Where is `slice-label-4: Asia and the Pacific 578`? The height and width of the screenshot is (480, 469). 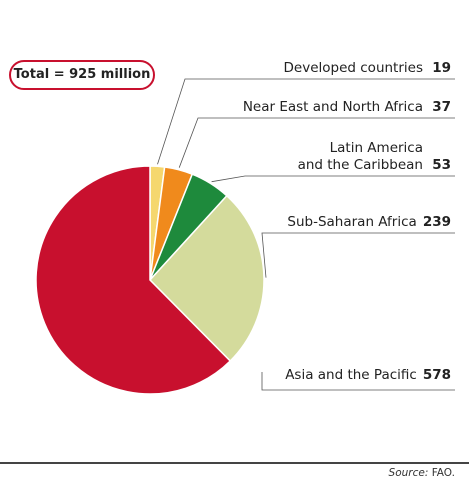 slice-label-4: Asia and the Pacific 578 is located at coordinates (368, 375).